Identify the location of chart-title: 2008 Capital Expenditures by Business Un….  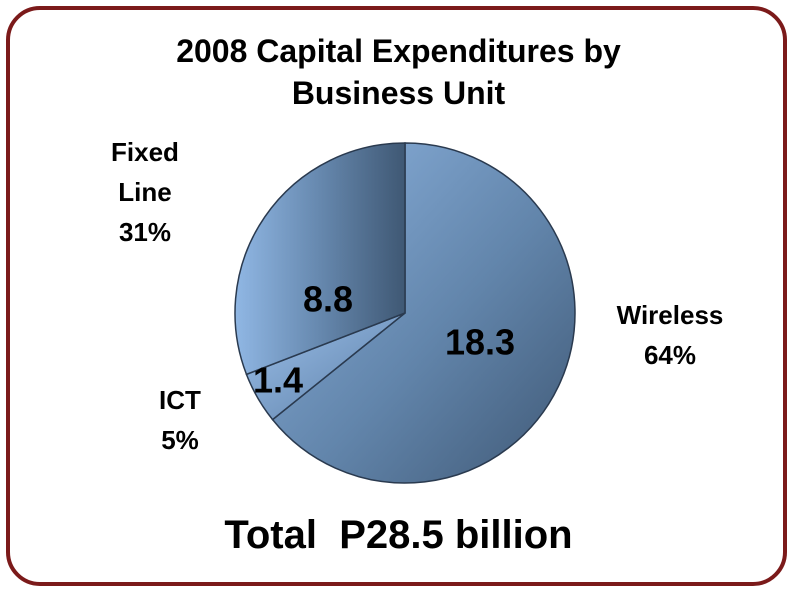
(398, 72).